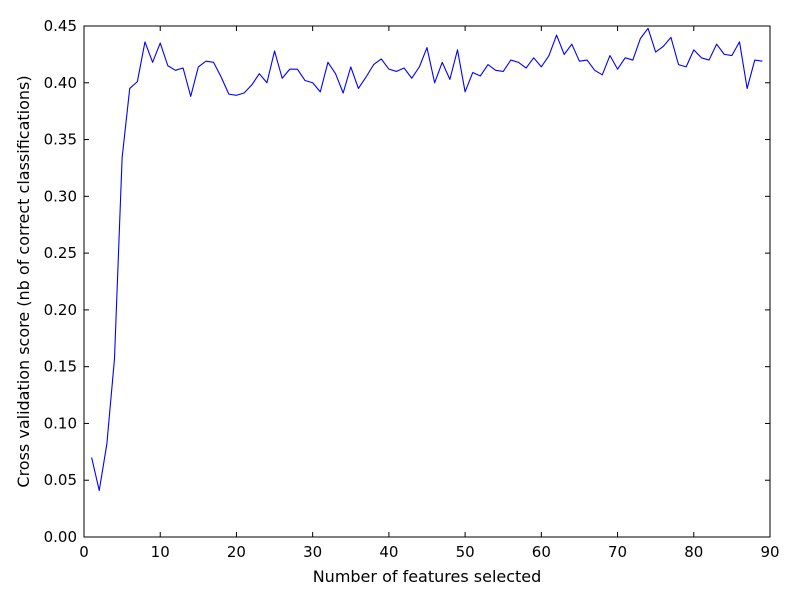 This screenshot has width=800, height=600. What do you see at coordinates (541, 552) in the screenshot?
I see `x-tick-label: 60` at bounding box center [541, 552].